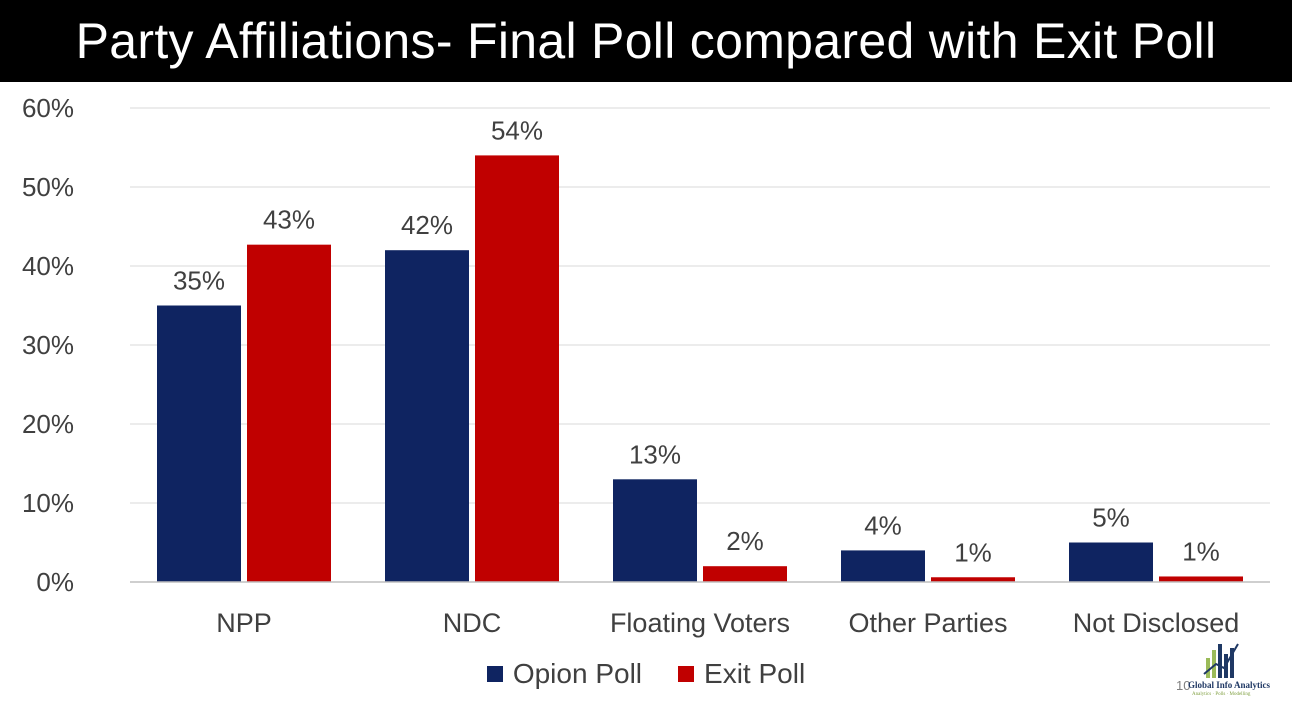  Describe the element at coordinates (48, 424) in the screenshot. I see `y-tick-label: 20%` at that location.